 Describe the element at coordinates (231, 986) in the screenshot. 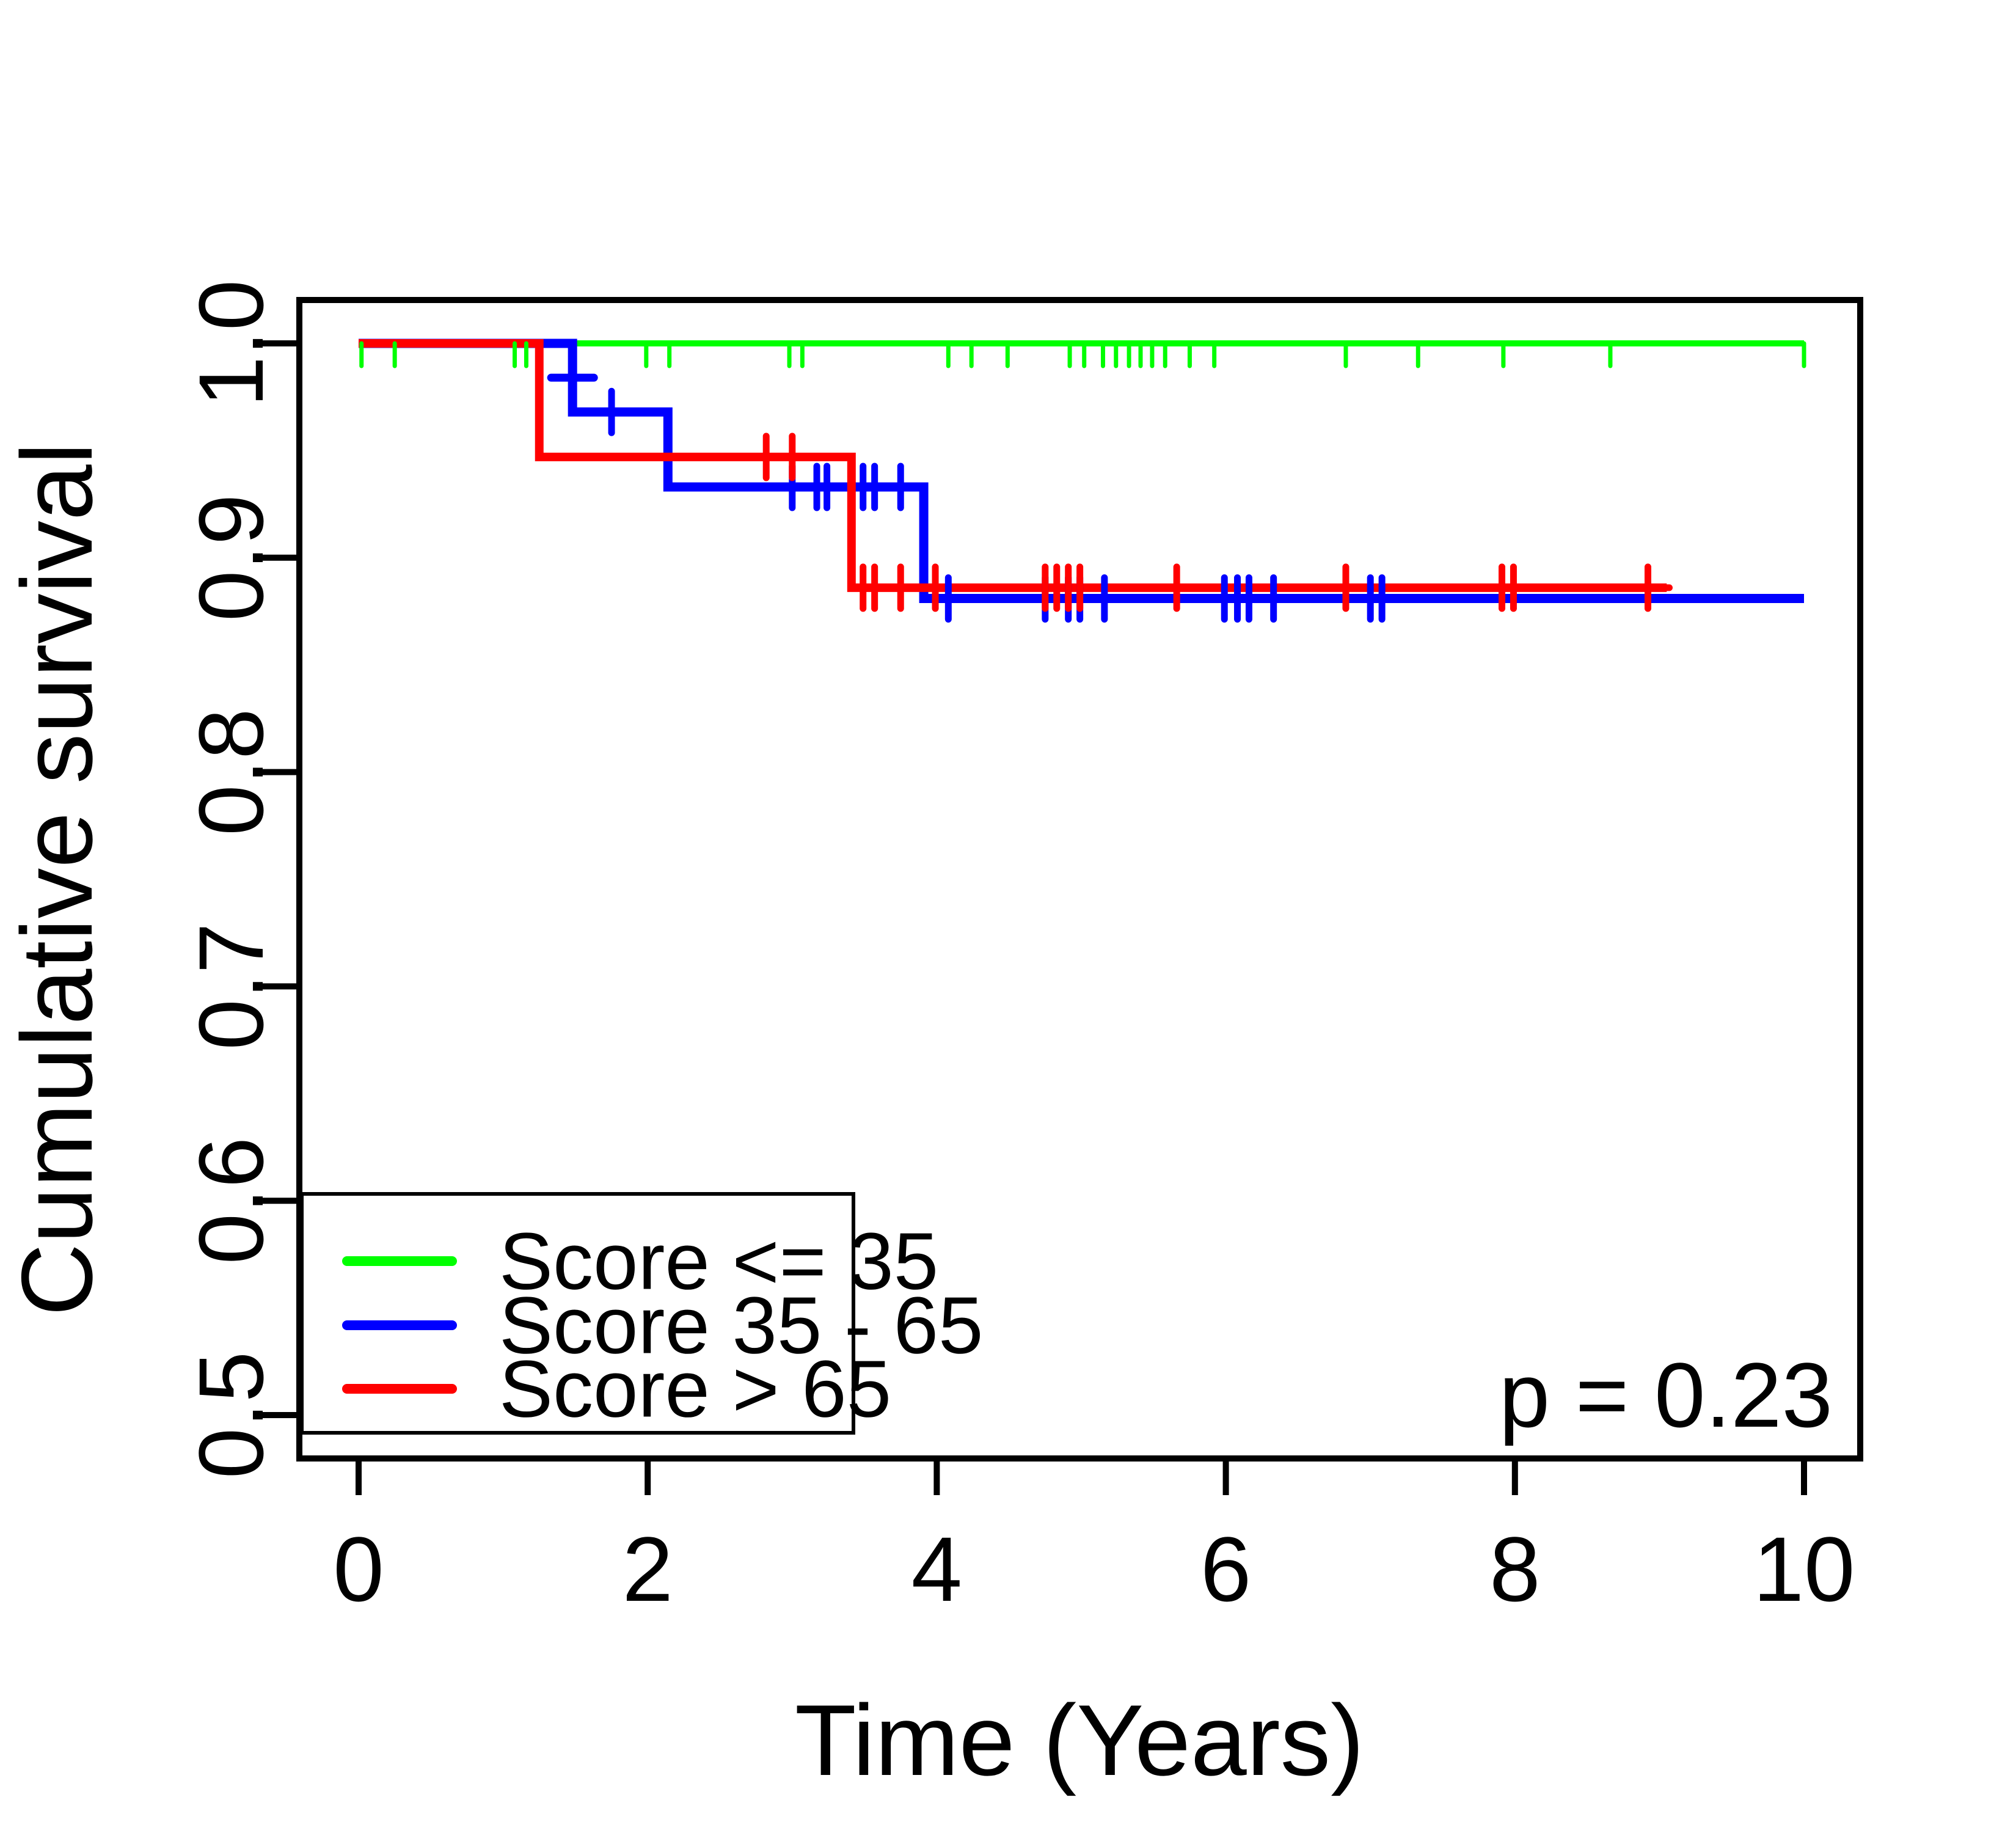

I see `y-axis-tick-label: 0.7` at that location.